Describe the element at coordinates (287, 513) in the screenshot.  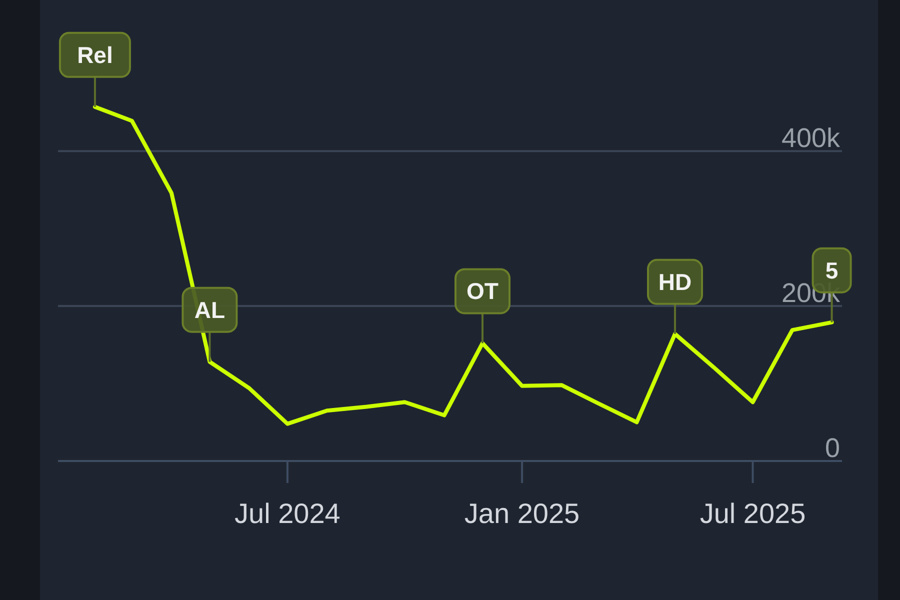
I see `x-tick-label: Jul 2024` at that location.